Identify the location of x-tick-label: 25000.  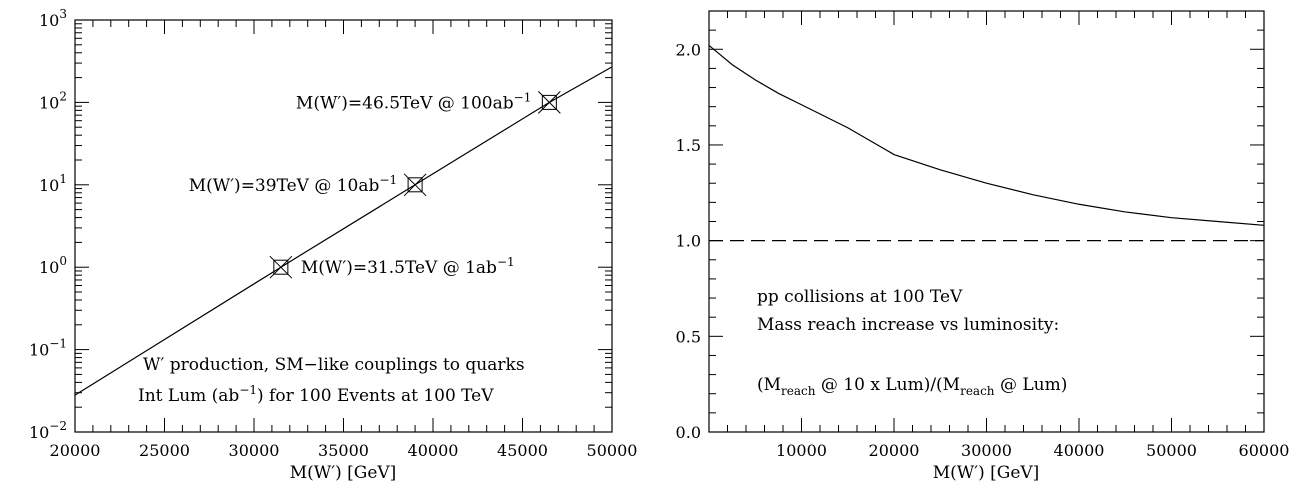
(164, 450).